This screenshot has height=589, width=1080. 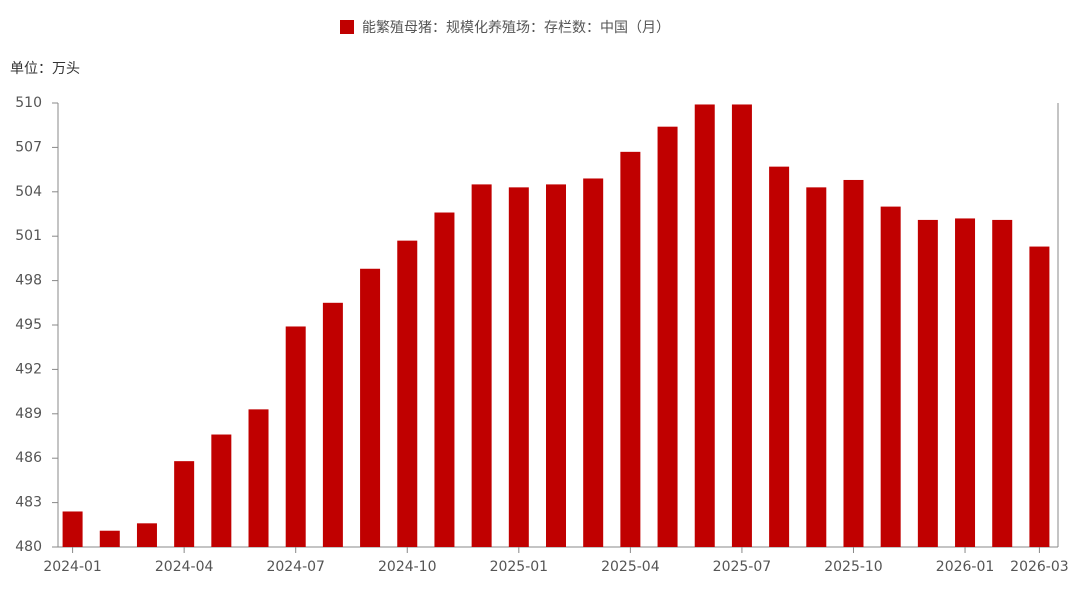 What do you see at coordinates (28, 325) in the screenshot?
I see `y-tick-label: 495` at bounding box center [28, 325].